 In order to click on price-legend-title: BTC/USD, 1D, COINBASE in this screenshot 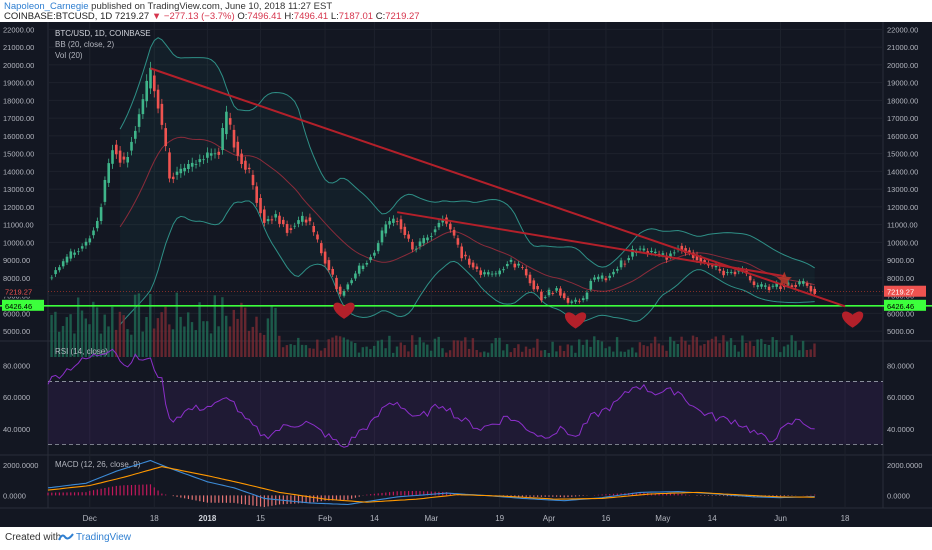, I will do `click(103, 33)`.